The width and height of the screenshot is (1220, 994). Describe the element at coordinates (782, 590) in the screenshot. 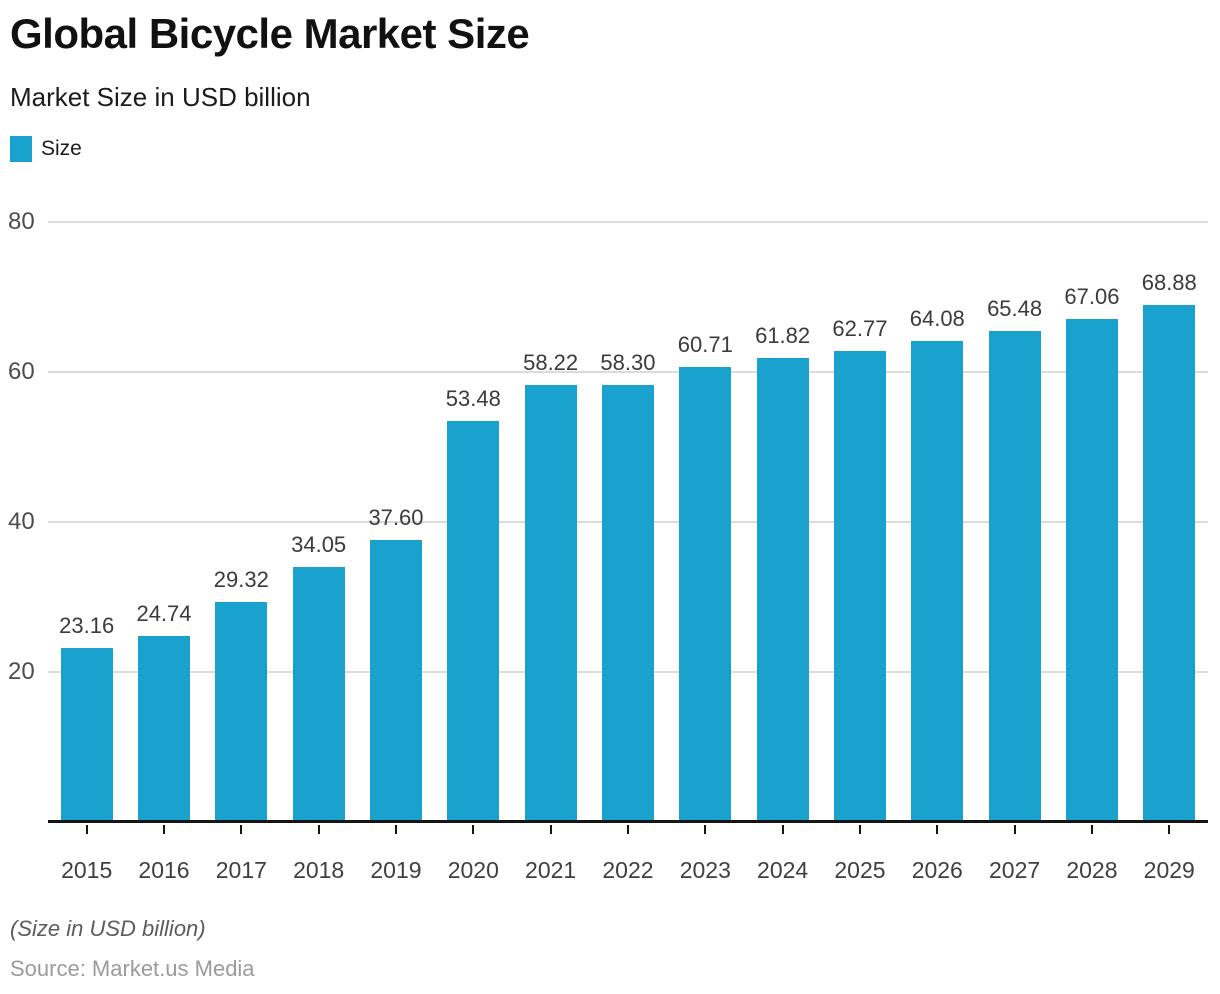

I see `bar-2024` at that location.